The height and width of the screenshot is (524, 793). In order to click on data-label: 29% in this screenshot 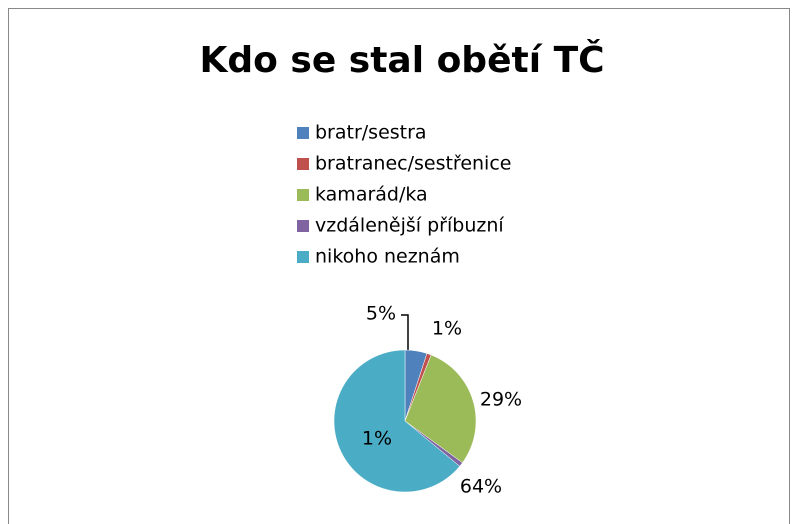, I will do `click(501, 400)`.